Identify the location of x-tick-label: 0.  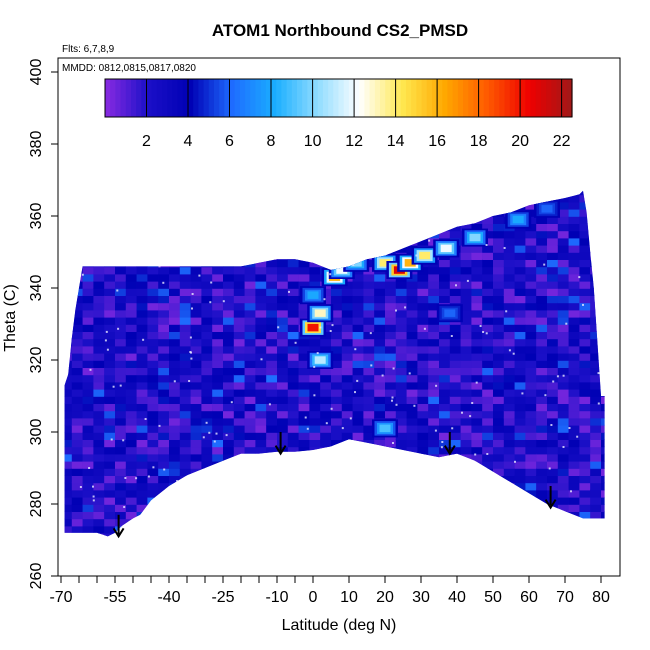
(313, 597).